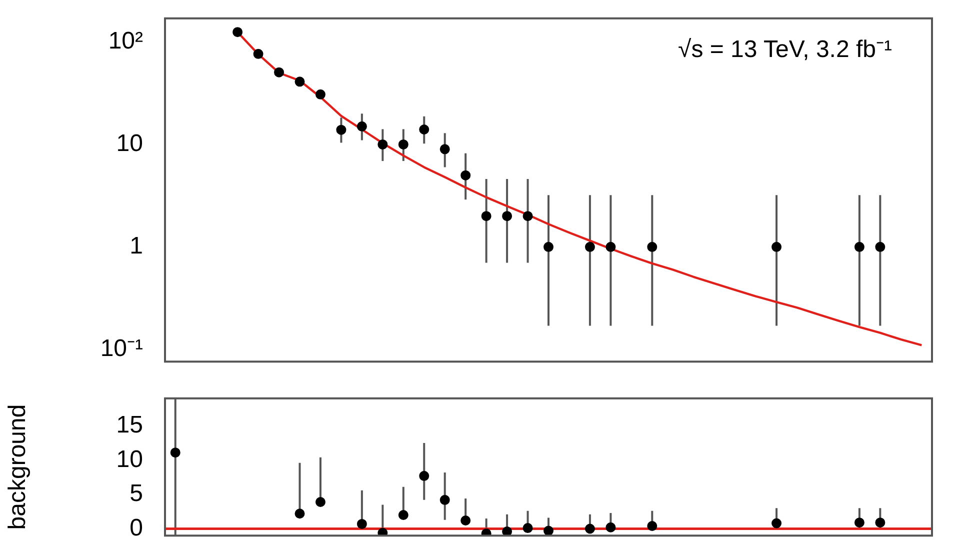 Image resolution: width=962 pixels, height=554 pixels. Describe the element at coordinates (136, 494) in the screenshot. I see `y-tick-label: 5` at that location.